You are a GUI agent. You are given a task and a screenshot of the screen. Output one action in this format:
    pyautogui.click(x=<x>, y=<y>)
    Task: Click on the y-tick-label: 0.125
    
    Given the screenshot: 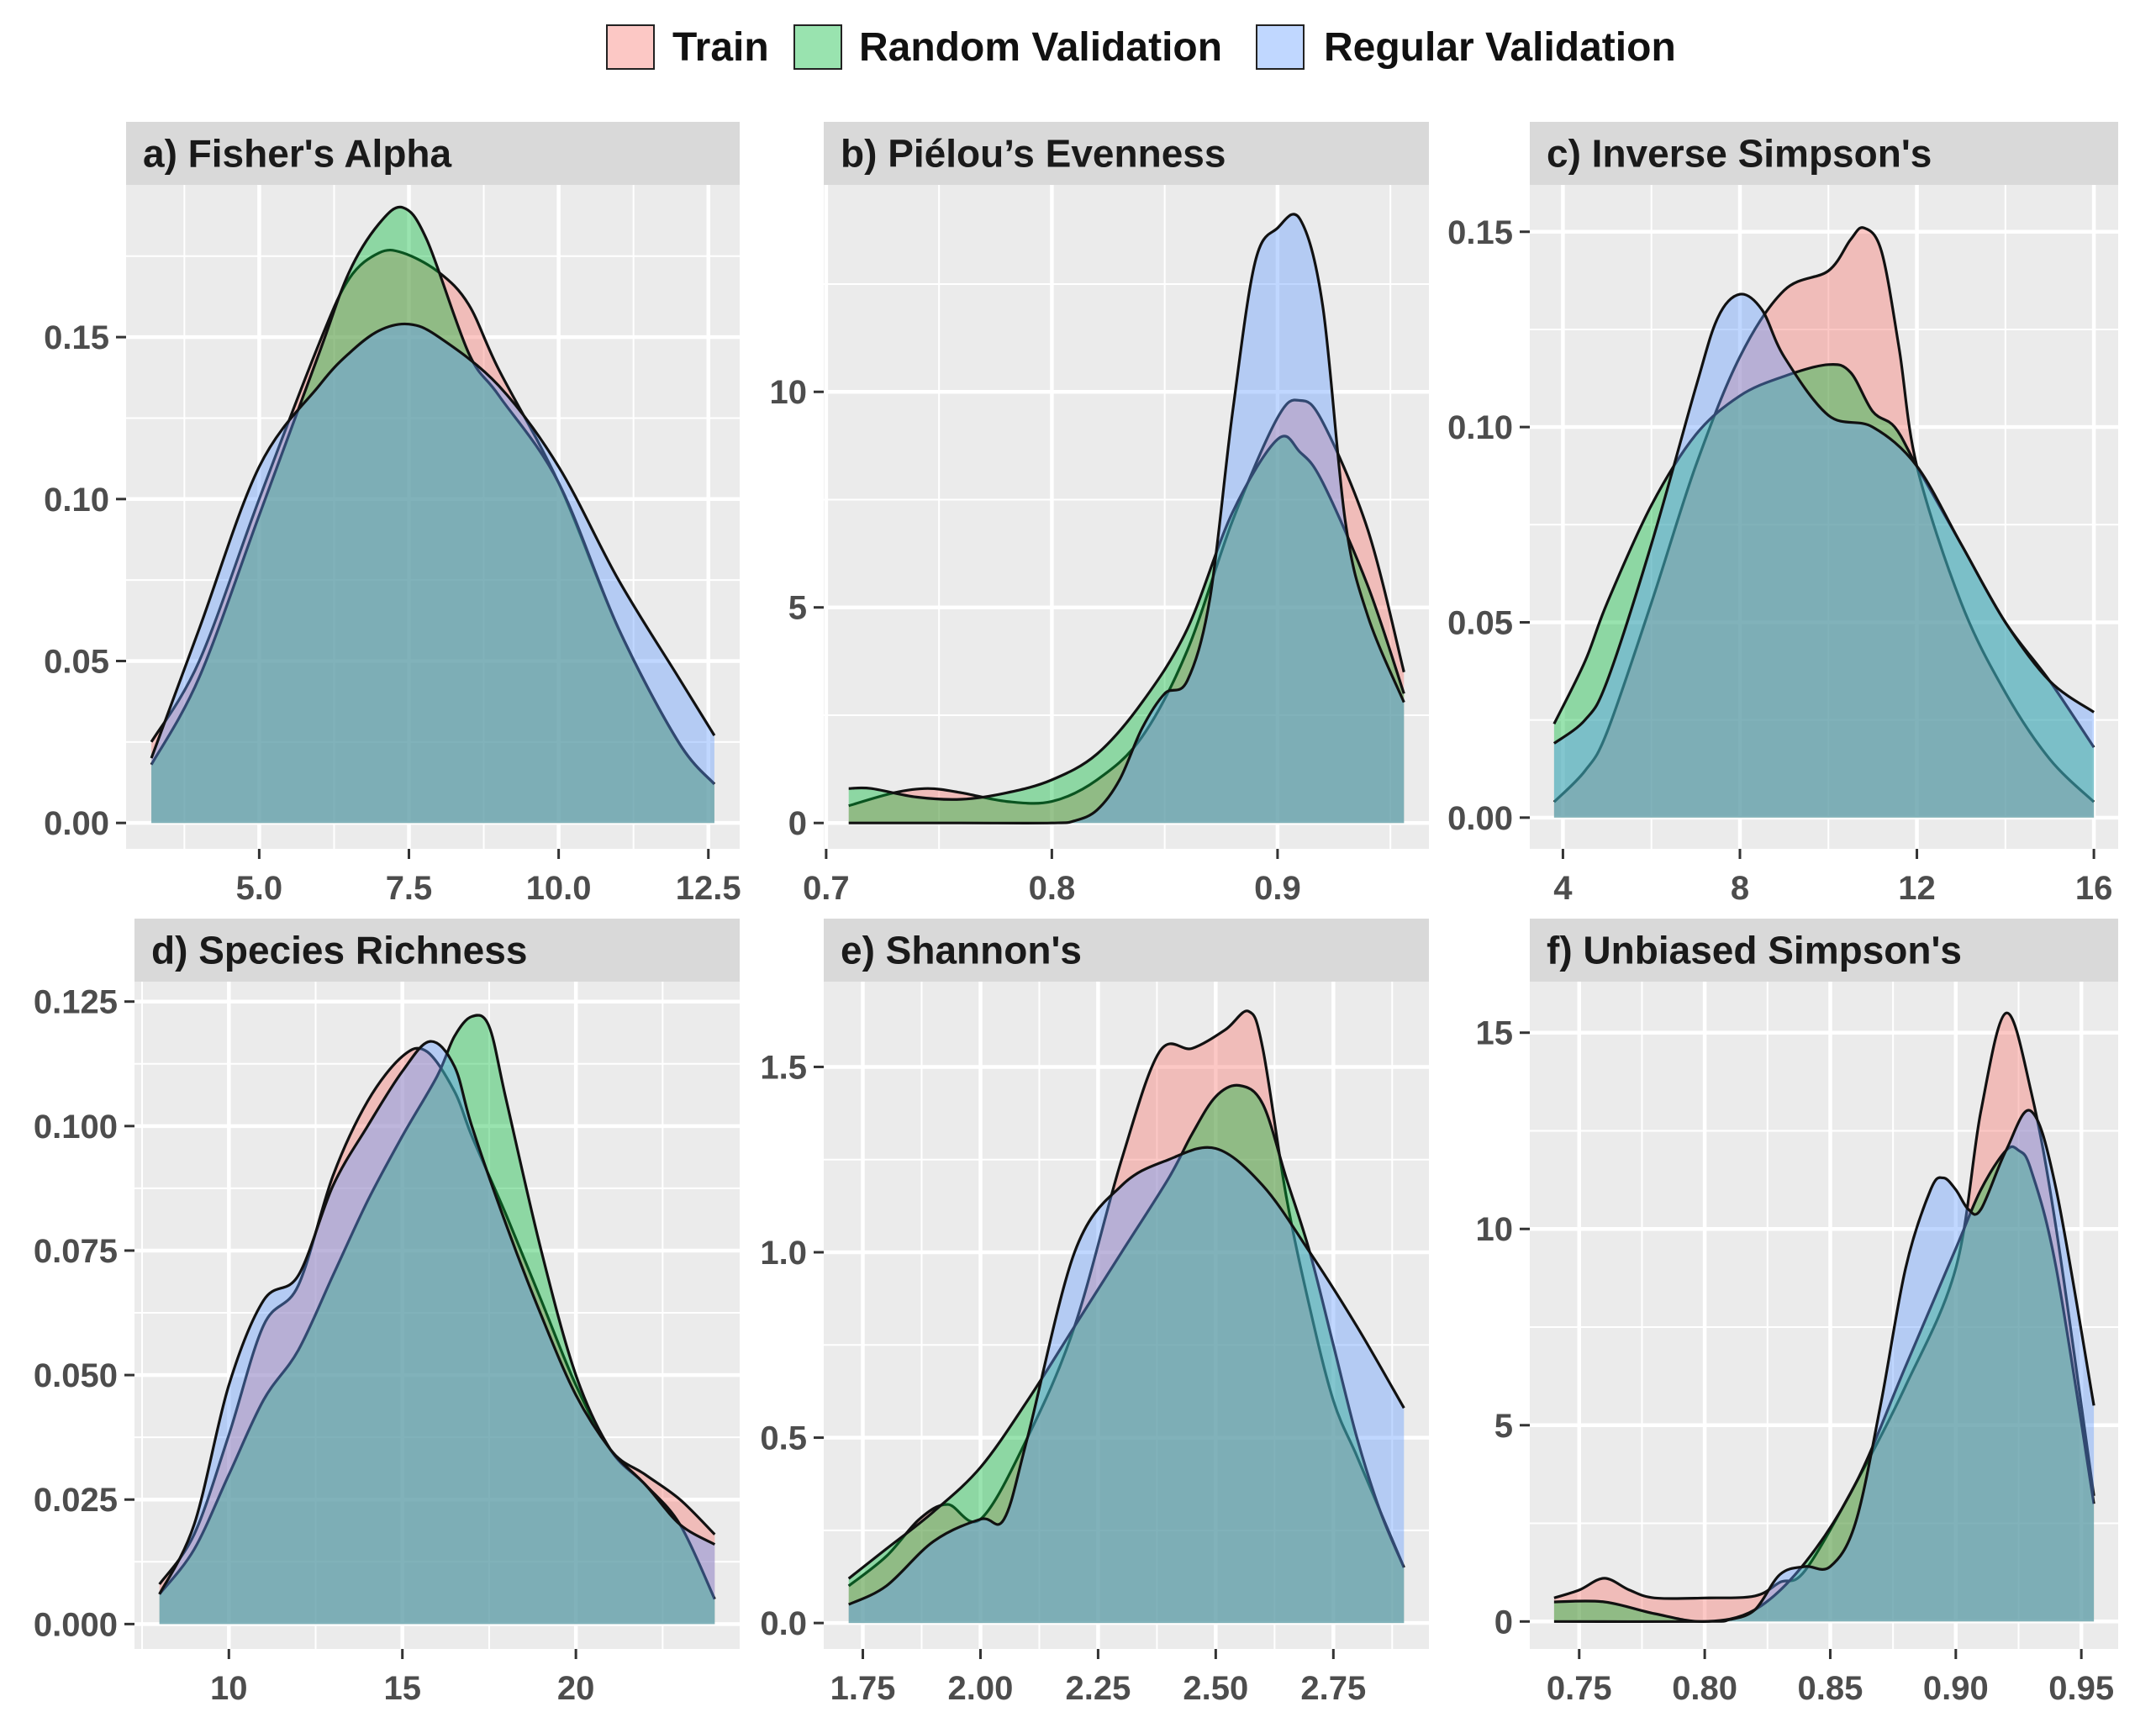 What is the action you would take?
    pyautogui.click(x=76, y=1002)
    